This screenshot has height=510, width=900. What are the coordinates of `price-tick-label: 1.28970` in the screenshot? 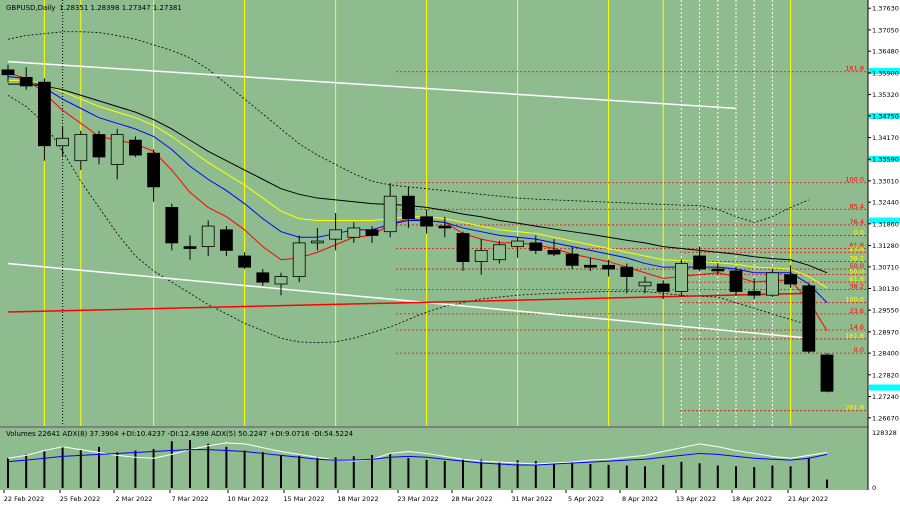 It's located at (885, 332).